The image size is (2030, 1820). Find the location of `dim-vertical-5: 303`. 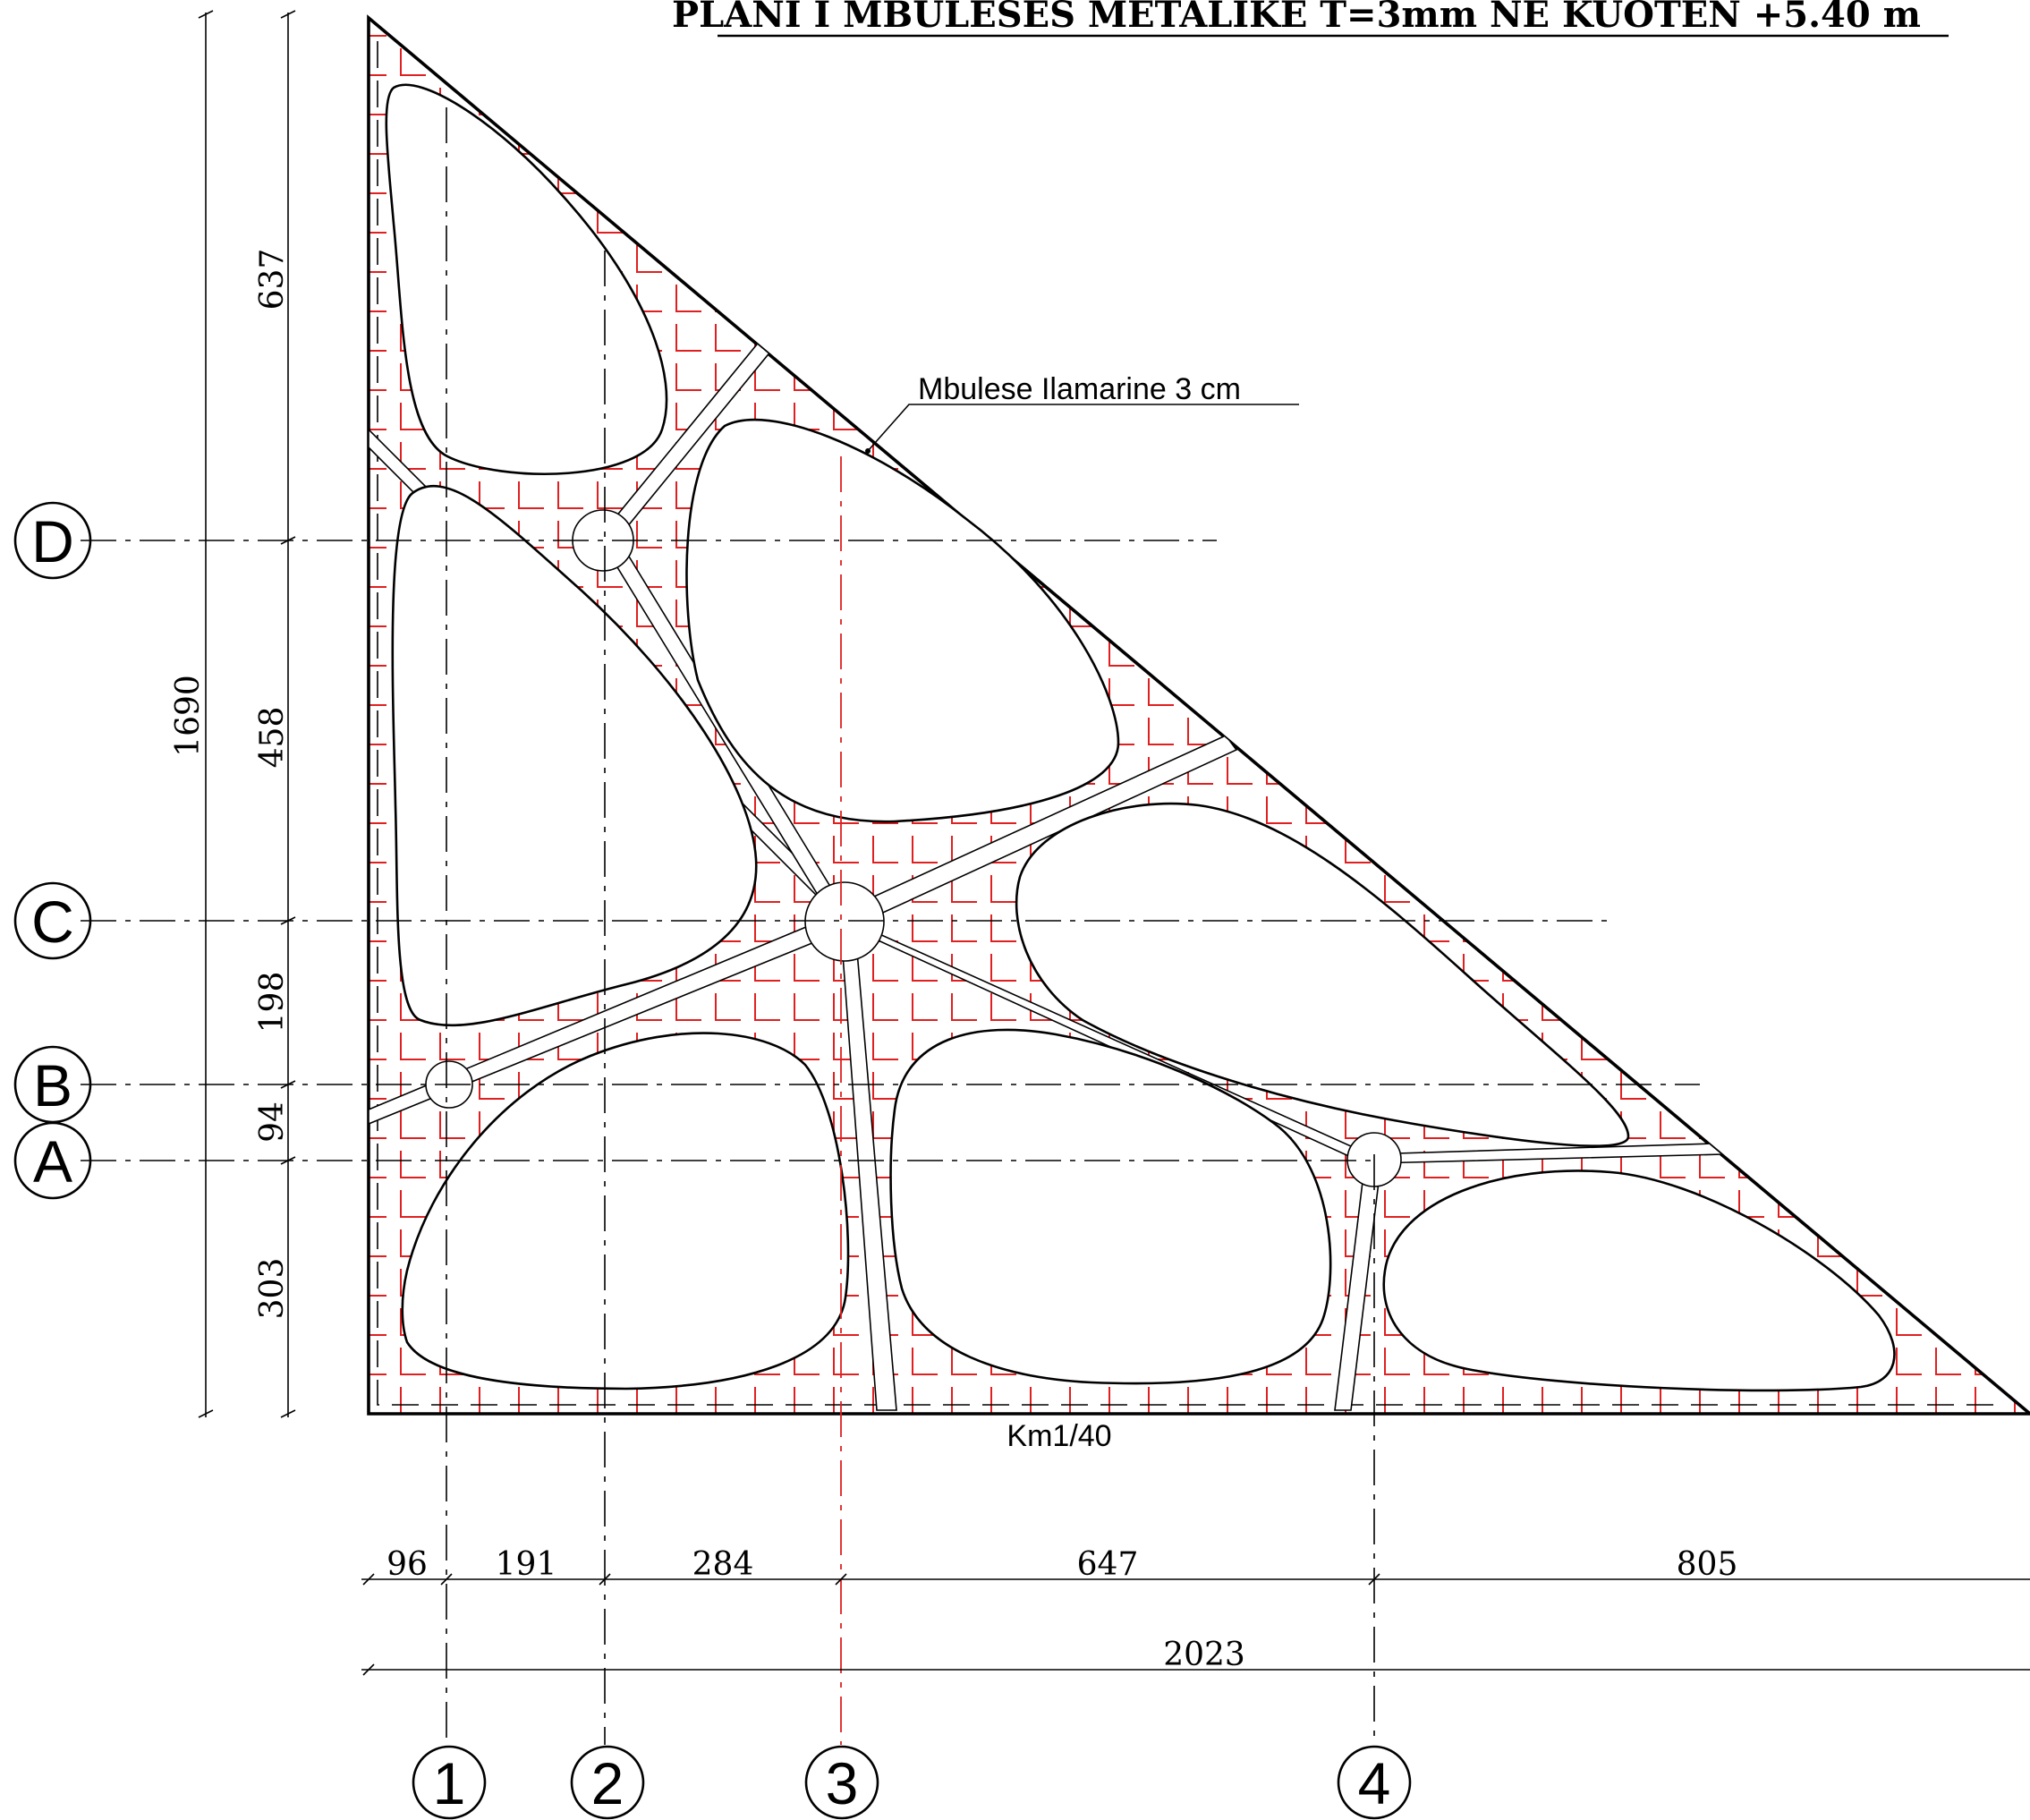

dim-vertical-5: 303 is located at coordinates (272, 1289).